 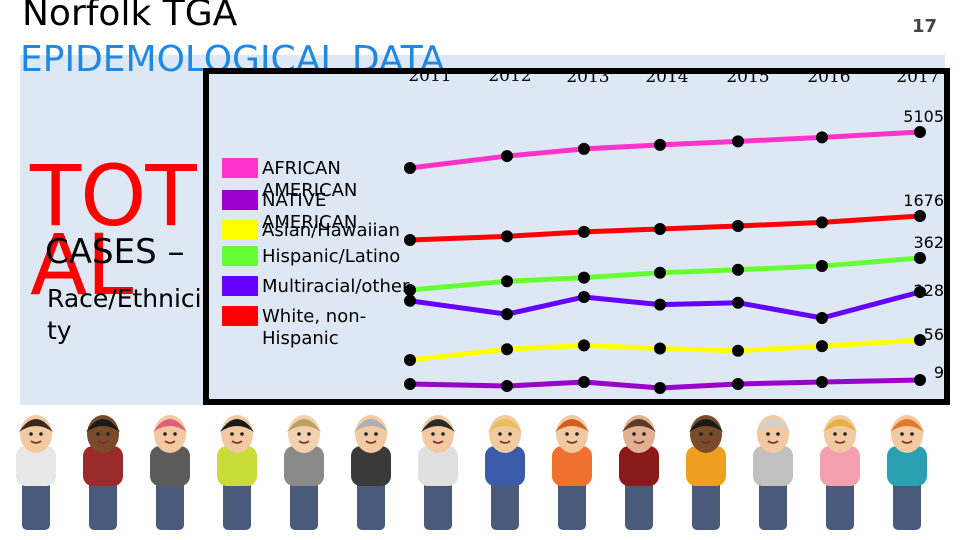 I want to click on total-heading: TOTAL, so click(x=113, y=230).